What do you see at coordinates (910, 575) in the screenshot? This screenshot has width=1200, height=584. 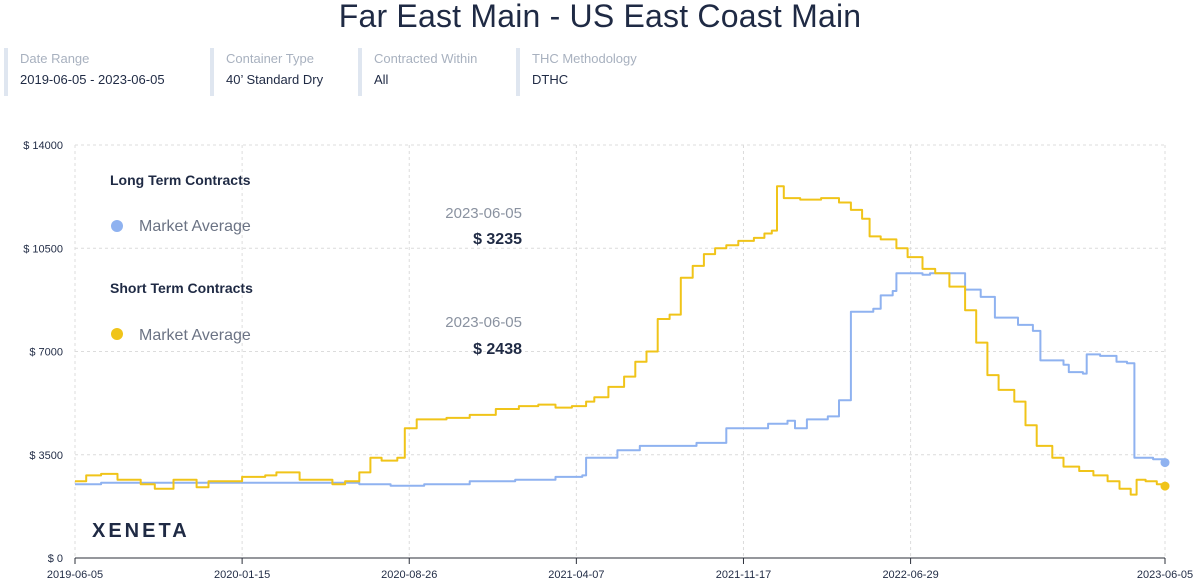 I see `x-tick-label: 2022-06-29` at bounding box center [910, 575].